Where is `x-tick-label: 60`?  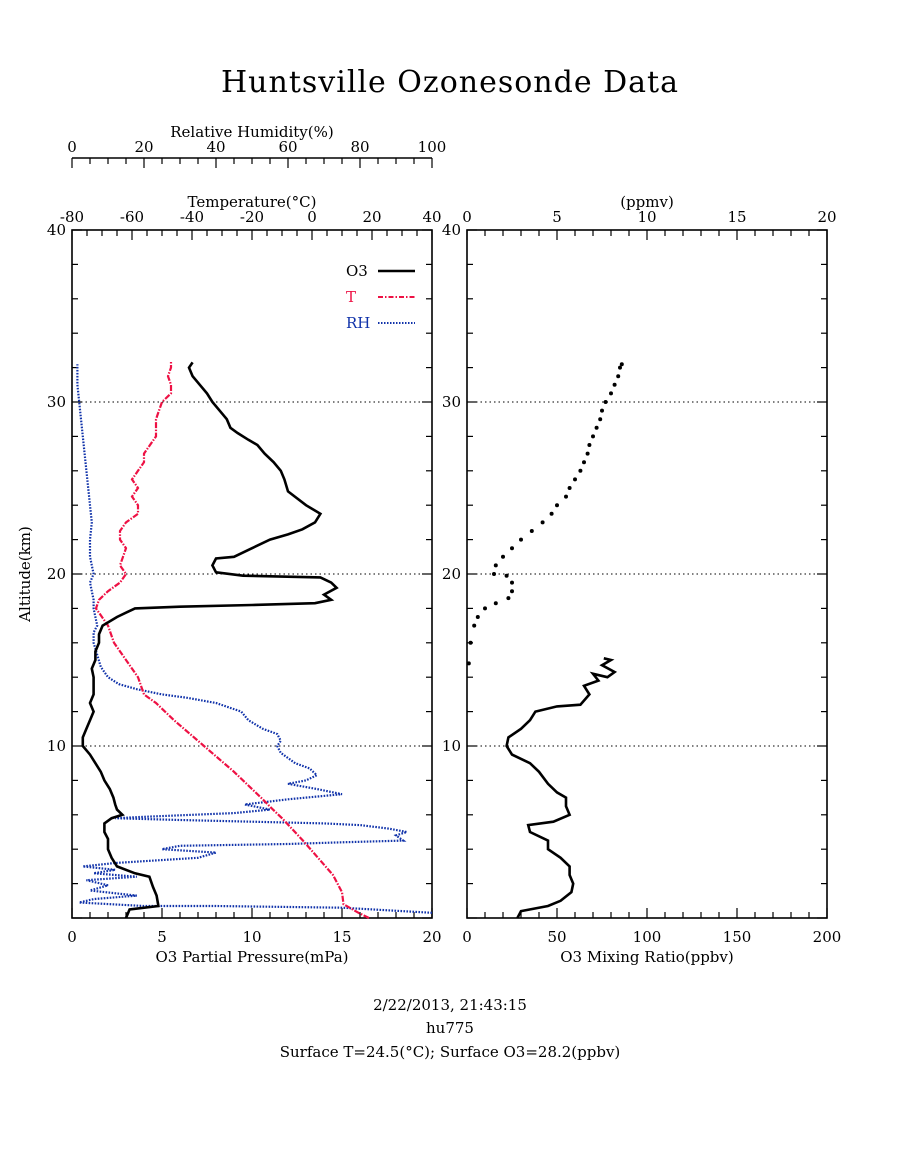
x-tick-label: 60 is located at coordinates (287, 147).